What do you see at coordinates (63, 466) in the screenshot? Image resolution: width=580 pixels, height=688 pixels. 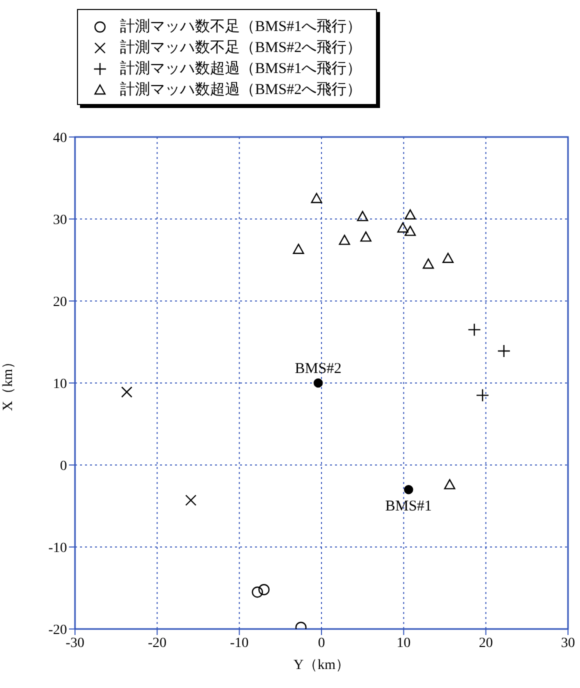 I see `y-tick-label: 0` at bounding box center [63, 466].